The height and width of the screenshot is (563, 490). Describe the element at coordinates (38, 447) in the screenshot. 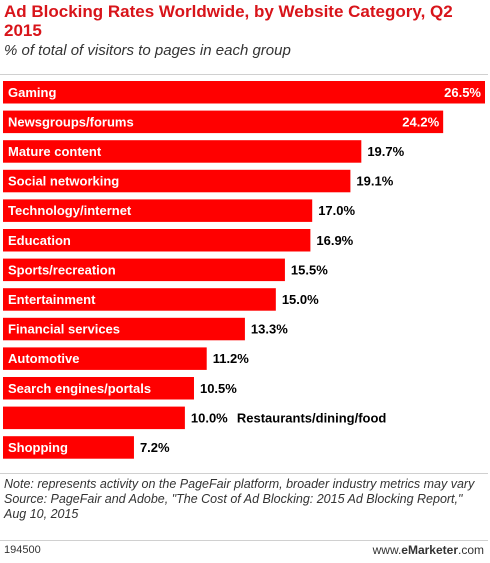

I see `category-label-12: Shopping` at that location.